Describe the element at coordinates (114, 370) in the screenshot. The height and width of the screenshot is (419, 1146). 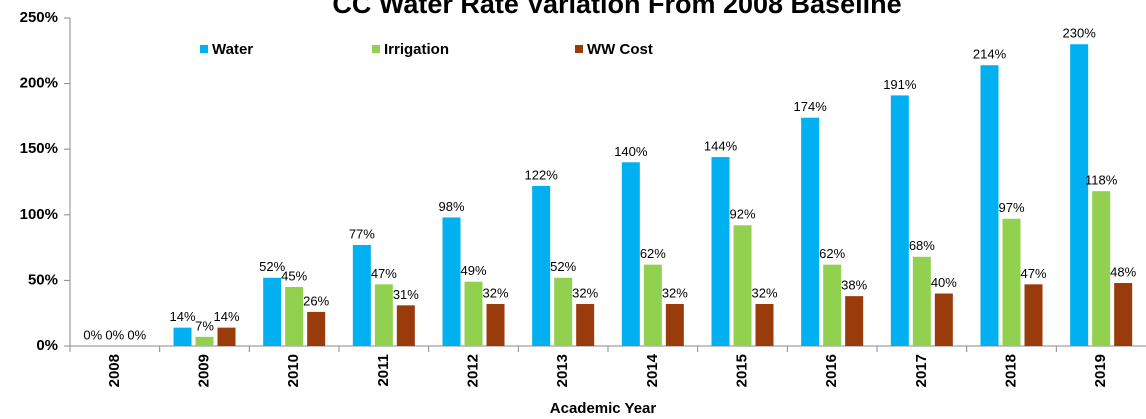
I see `x-tick-label: 2008` at that location.